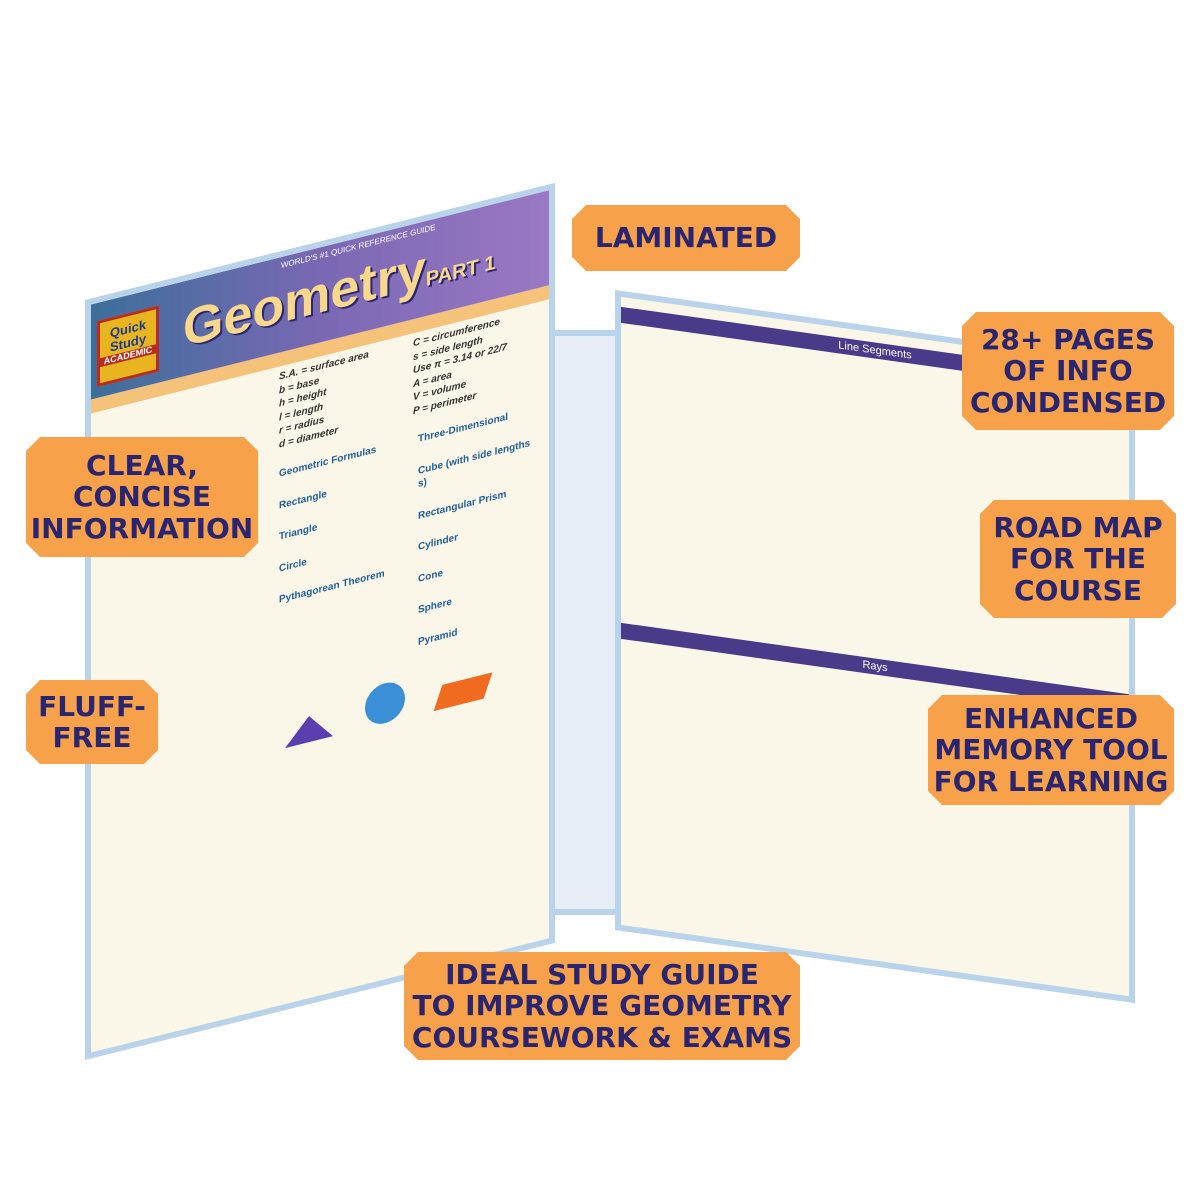 The height and width of the screenshot is (1200, 1200). I want to click on badge-text: FOR THE, so click(1078, 559).